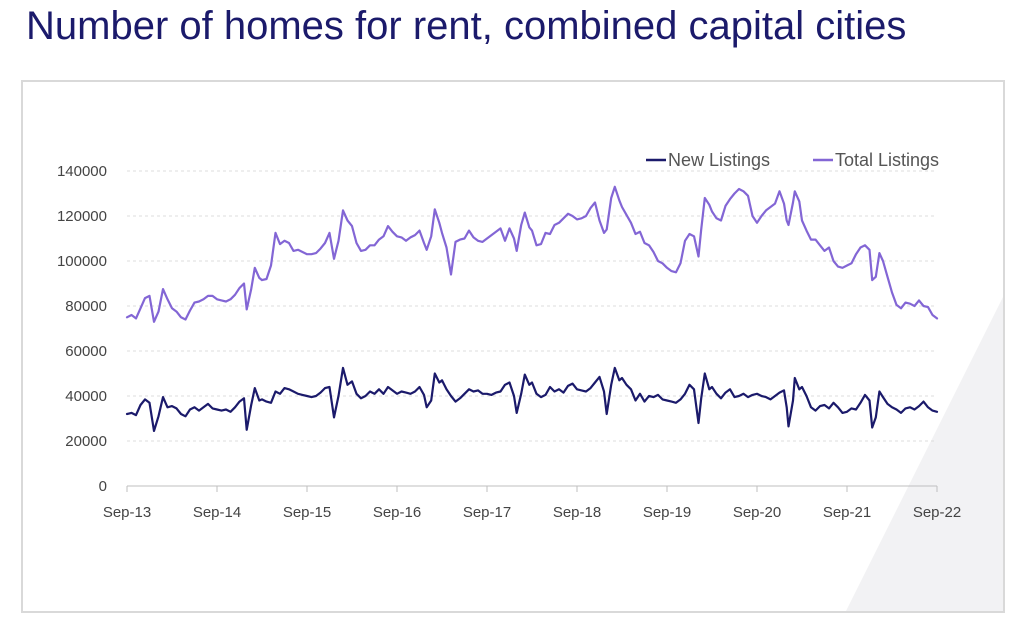 The width and height of the screenshot is (1013, 624). I want to click on series-line-new-listings, so click(532, 399).